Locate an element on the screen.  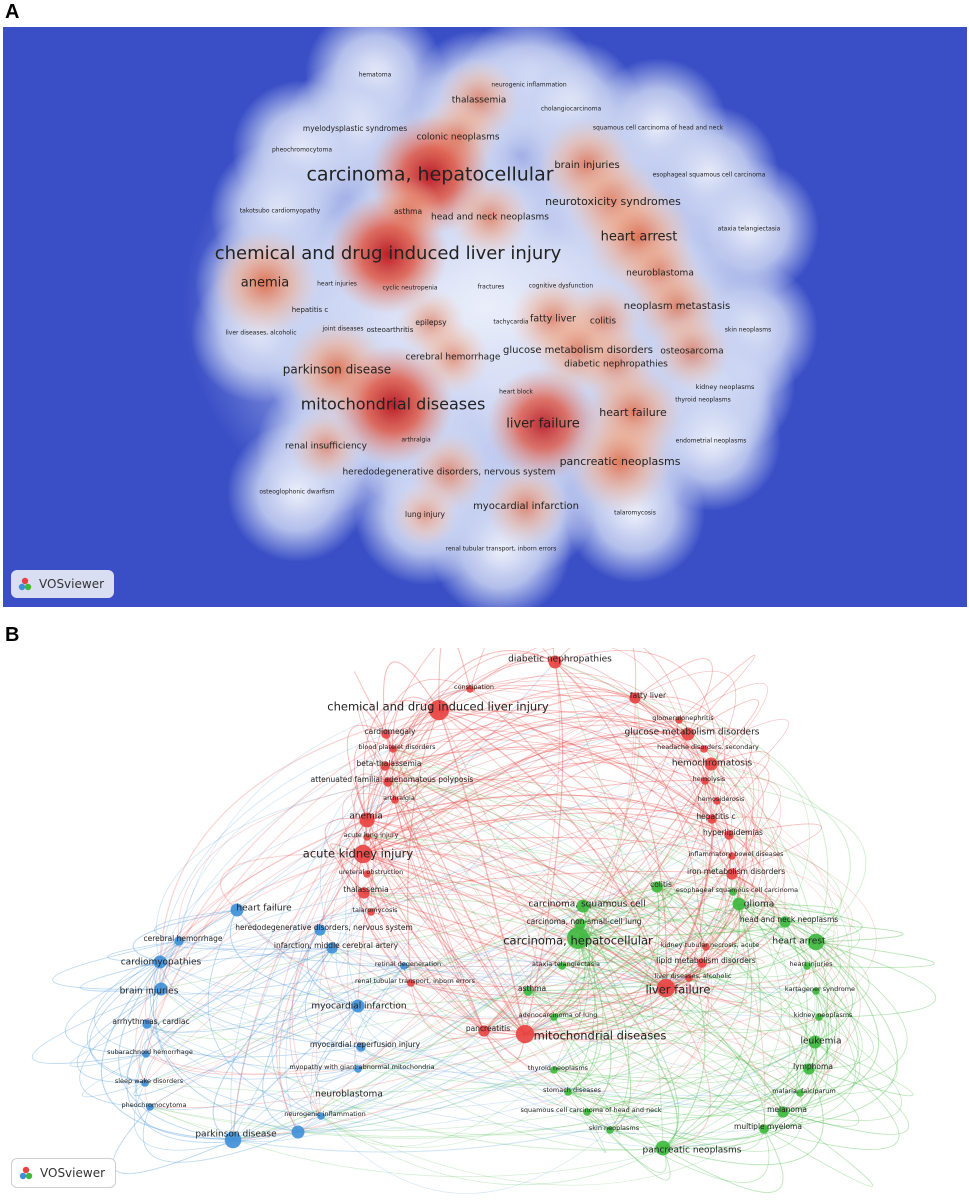
network-node-glucose-metabolism-disorders is located at coordinates (688, 734).